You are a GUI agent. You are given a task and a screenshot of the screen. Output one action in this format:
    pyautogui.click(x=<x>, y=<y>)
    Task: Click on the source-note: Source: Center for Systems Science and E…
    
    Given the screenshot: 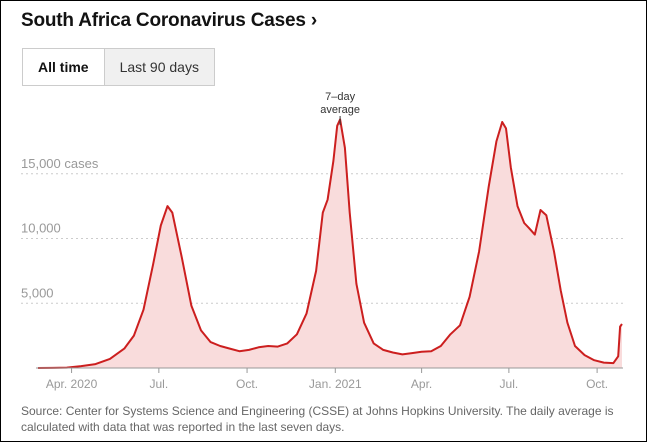 What is the action you would take?
    pyautogui.click(x=317, y=419)
    